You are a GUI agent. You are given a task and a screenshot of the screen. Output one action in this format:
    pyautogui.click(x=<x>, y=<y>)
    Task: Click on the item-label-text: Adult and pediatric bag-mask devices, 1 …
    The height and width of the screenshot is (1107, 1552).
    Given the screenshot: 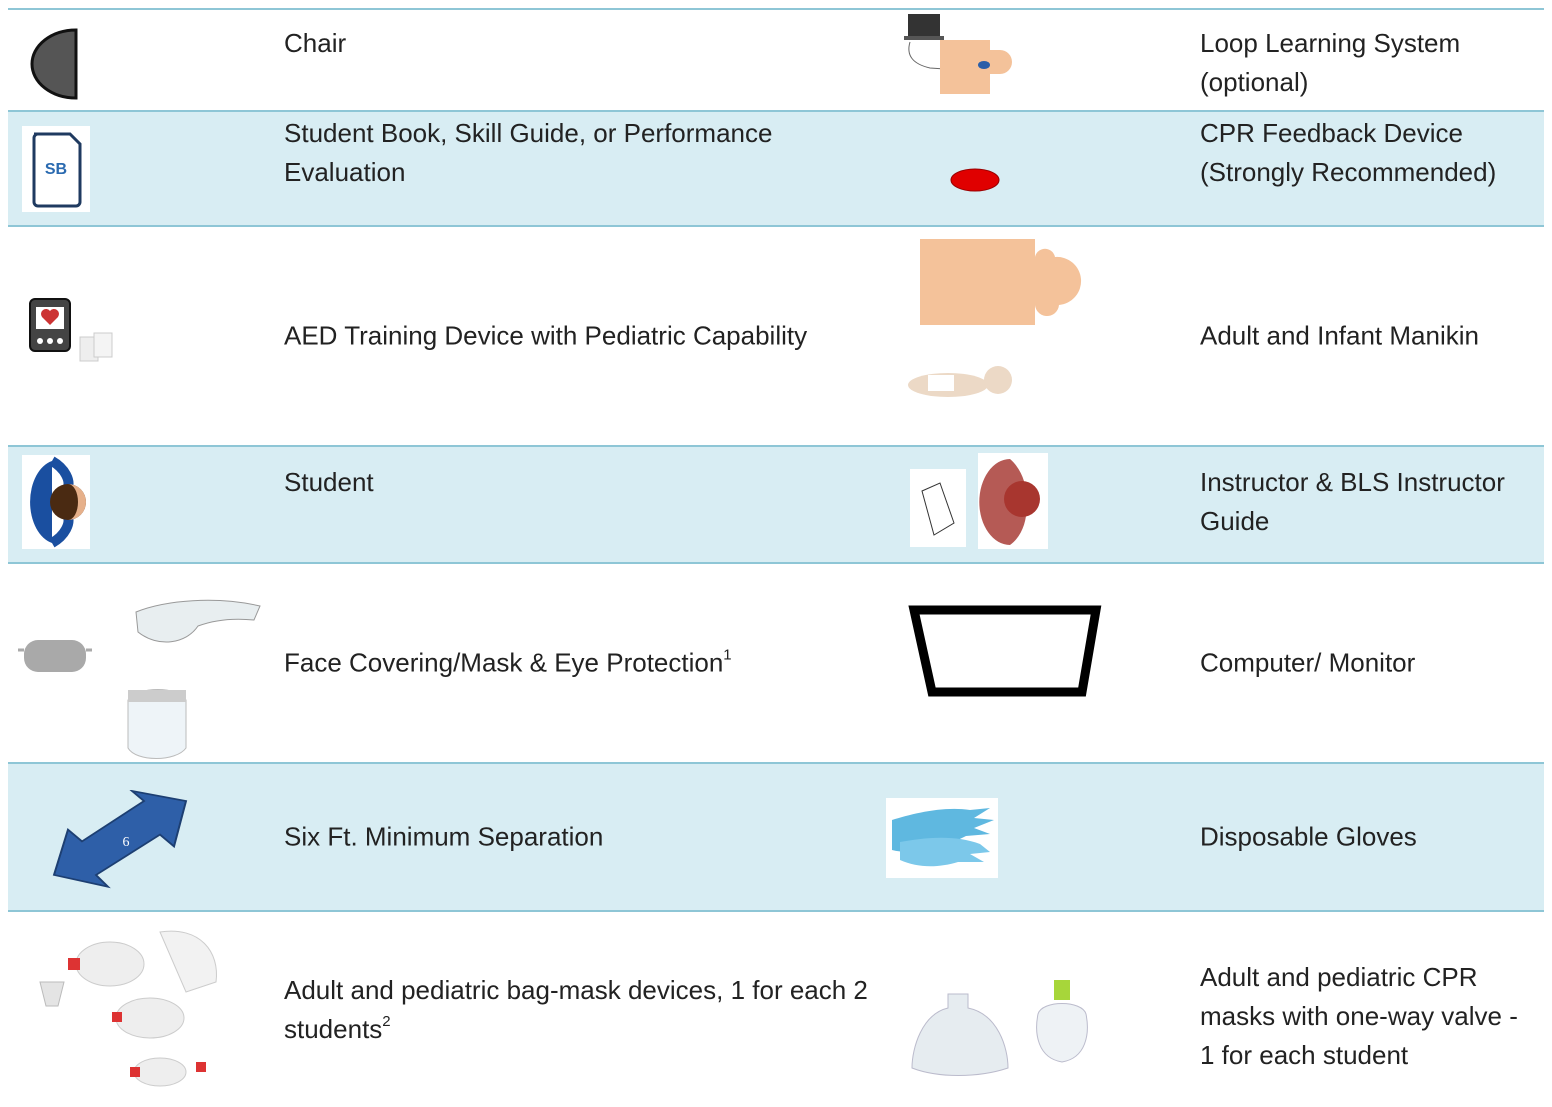 What is the action you would take?
    pyautogui.click(x=576, y=1009)
    